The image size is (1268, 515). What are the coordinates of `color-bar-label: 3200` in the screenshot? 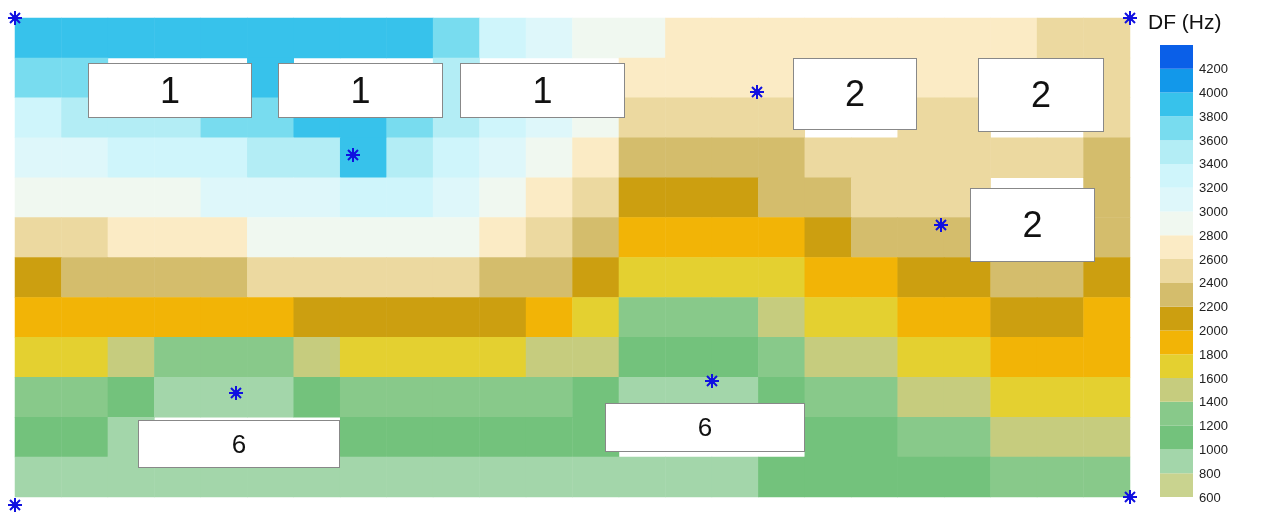 It's located at (1213, 188).